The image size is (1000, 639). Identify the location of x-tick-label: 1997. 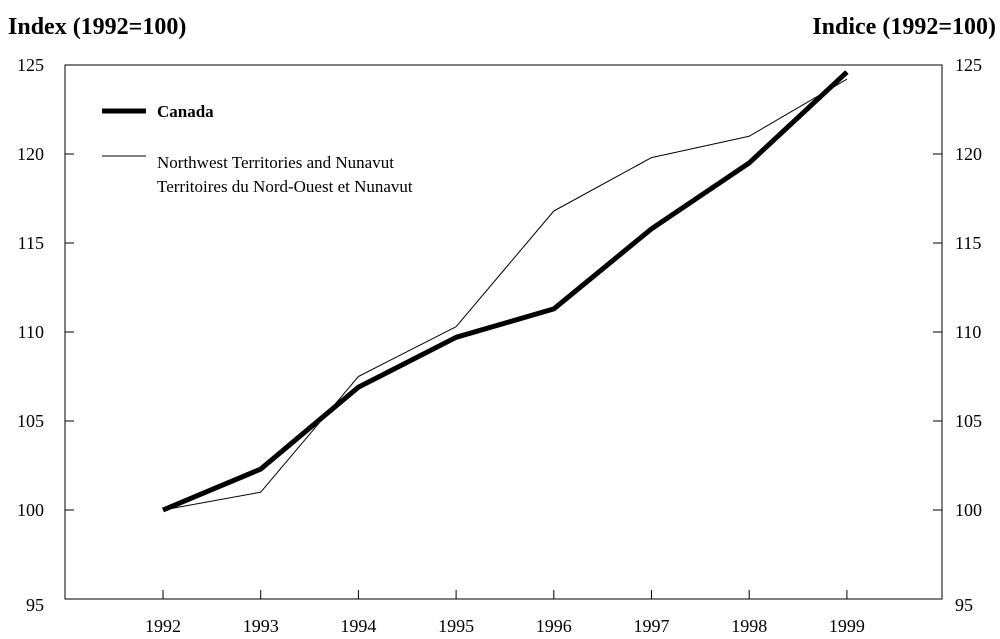
(652, 626).